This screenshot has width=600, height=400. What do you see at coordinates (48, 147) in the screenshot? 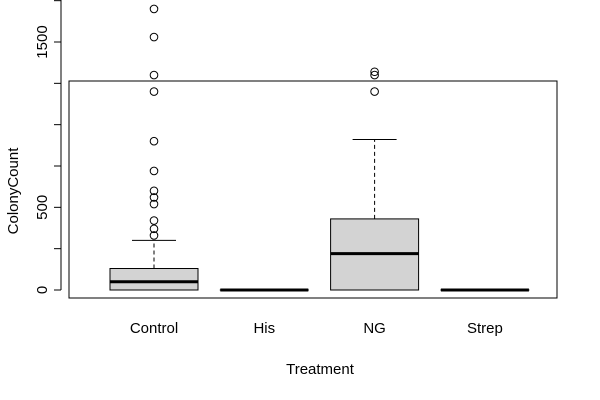
I see `y-axis: 0 500 1500` at bounding box center [48, 147].